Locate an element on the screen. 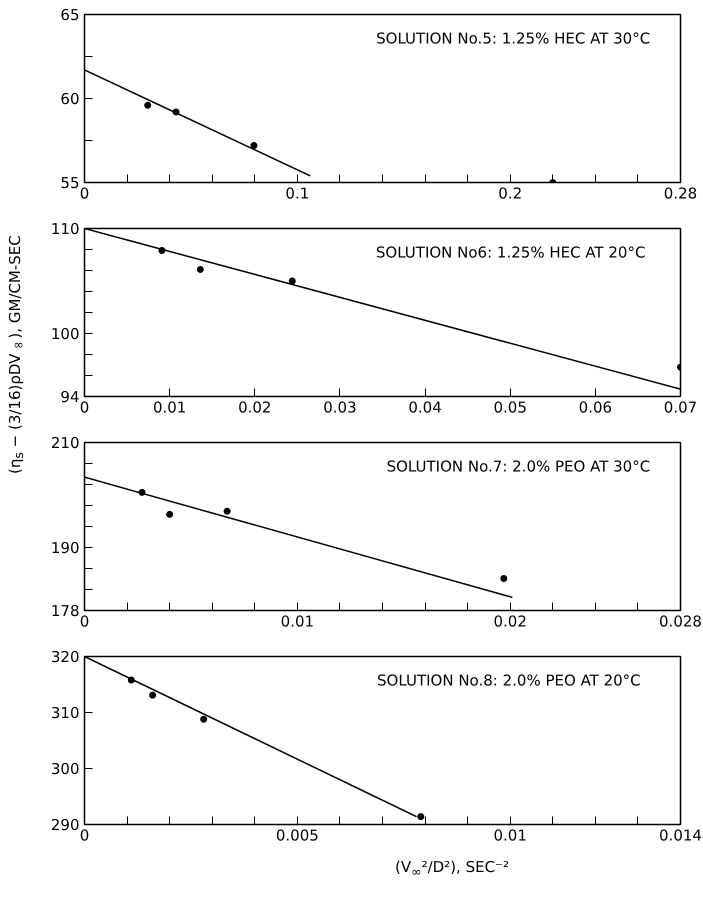 The height and width of the screenshot is (907, 703). x-tick-label: 0.1 is located at coordinates (297, 193).